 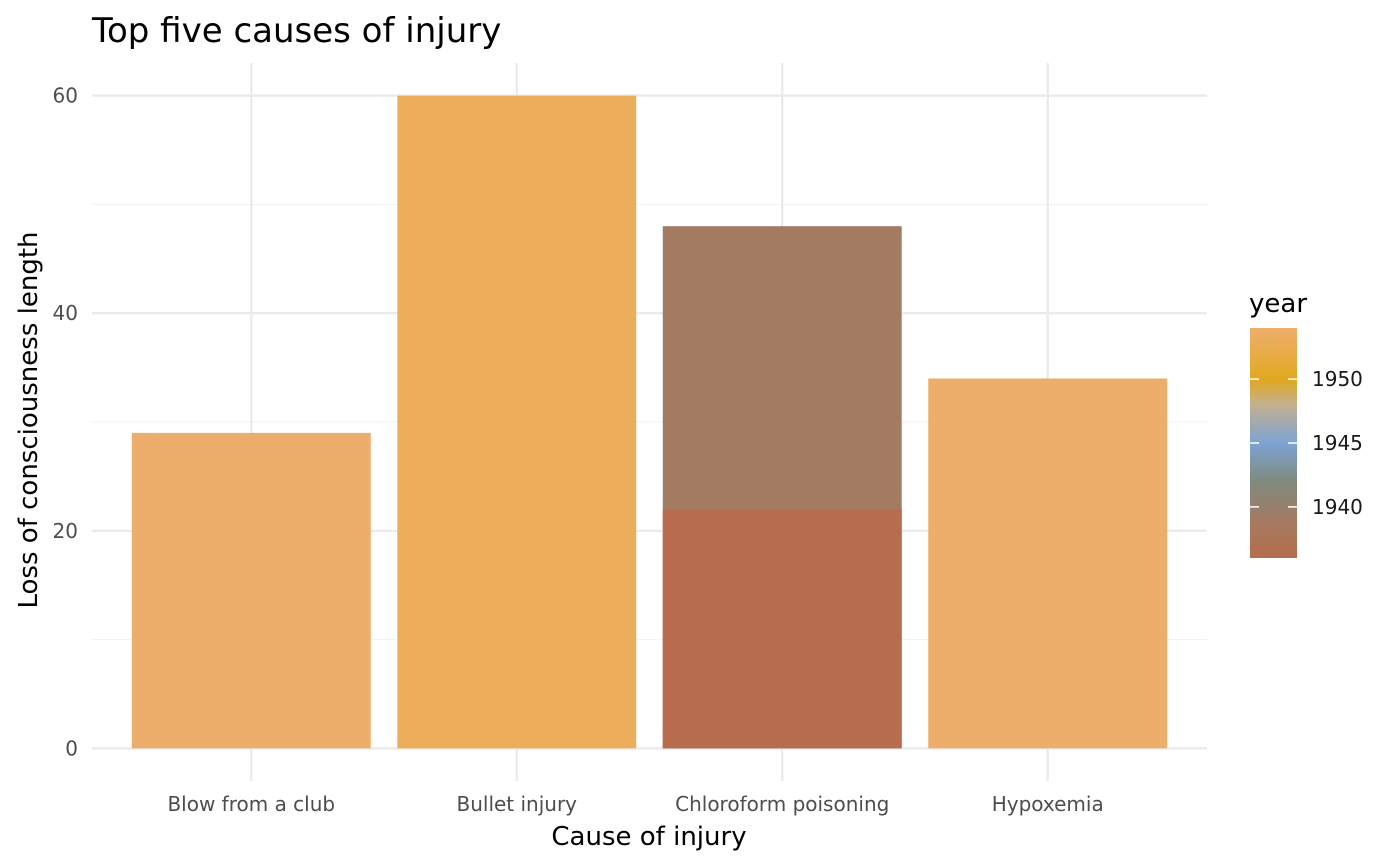 What do you see at coordinates (296, 31) in the screenshot?
I see `chart-title: Top five causes of injury` at bounding box center [296, 31].